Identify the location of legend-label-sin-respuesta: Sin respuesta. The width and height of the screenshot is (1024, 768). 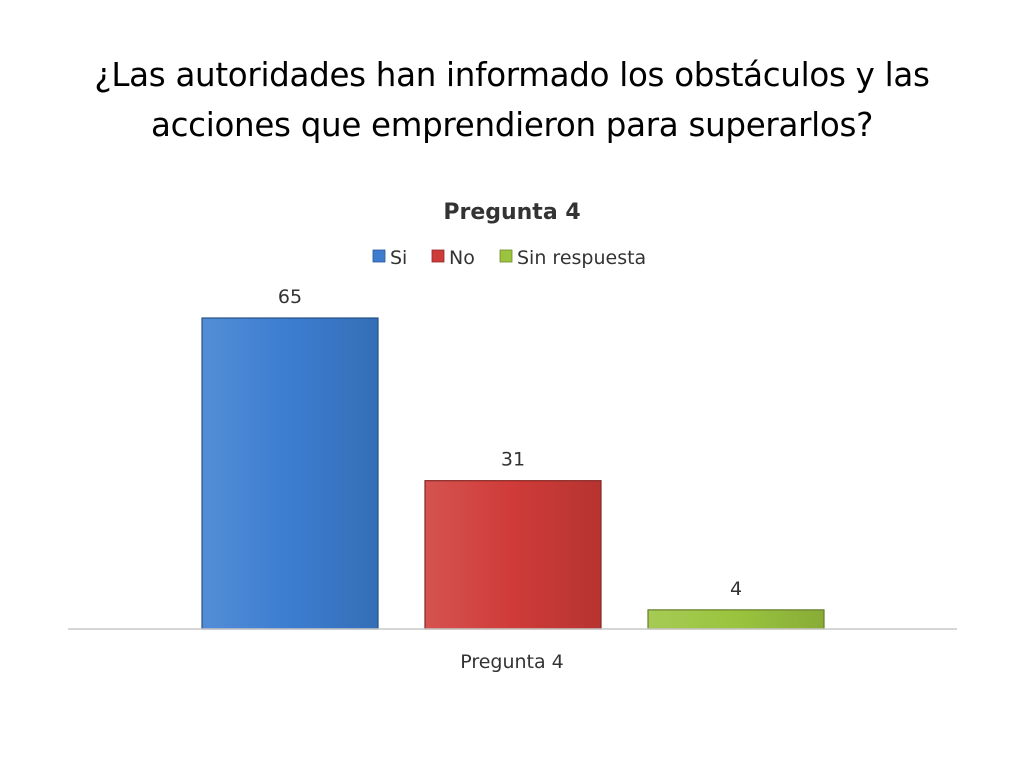
(581, 258).